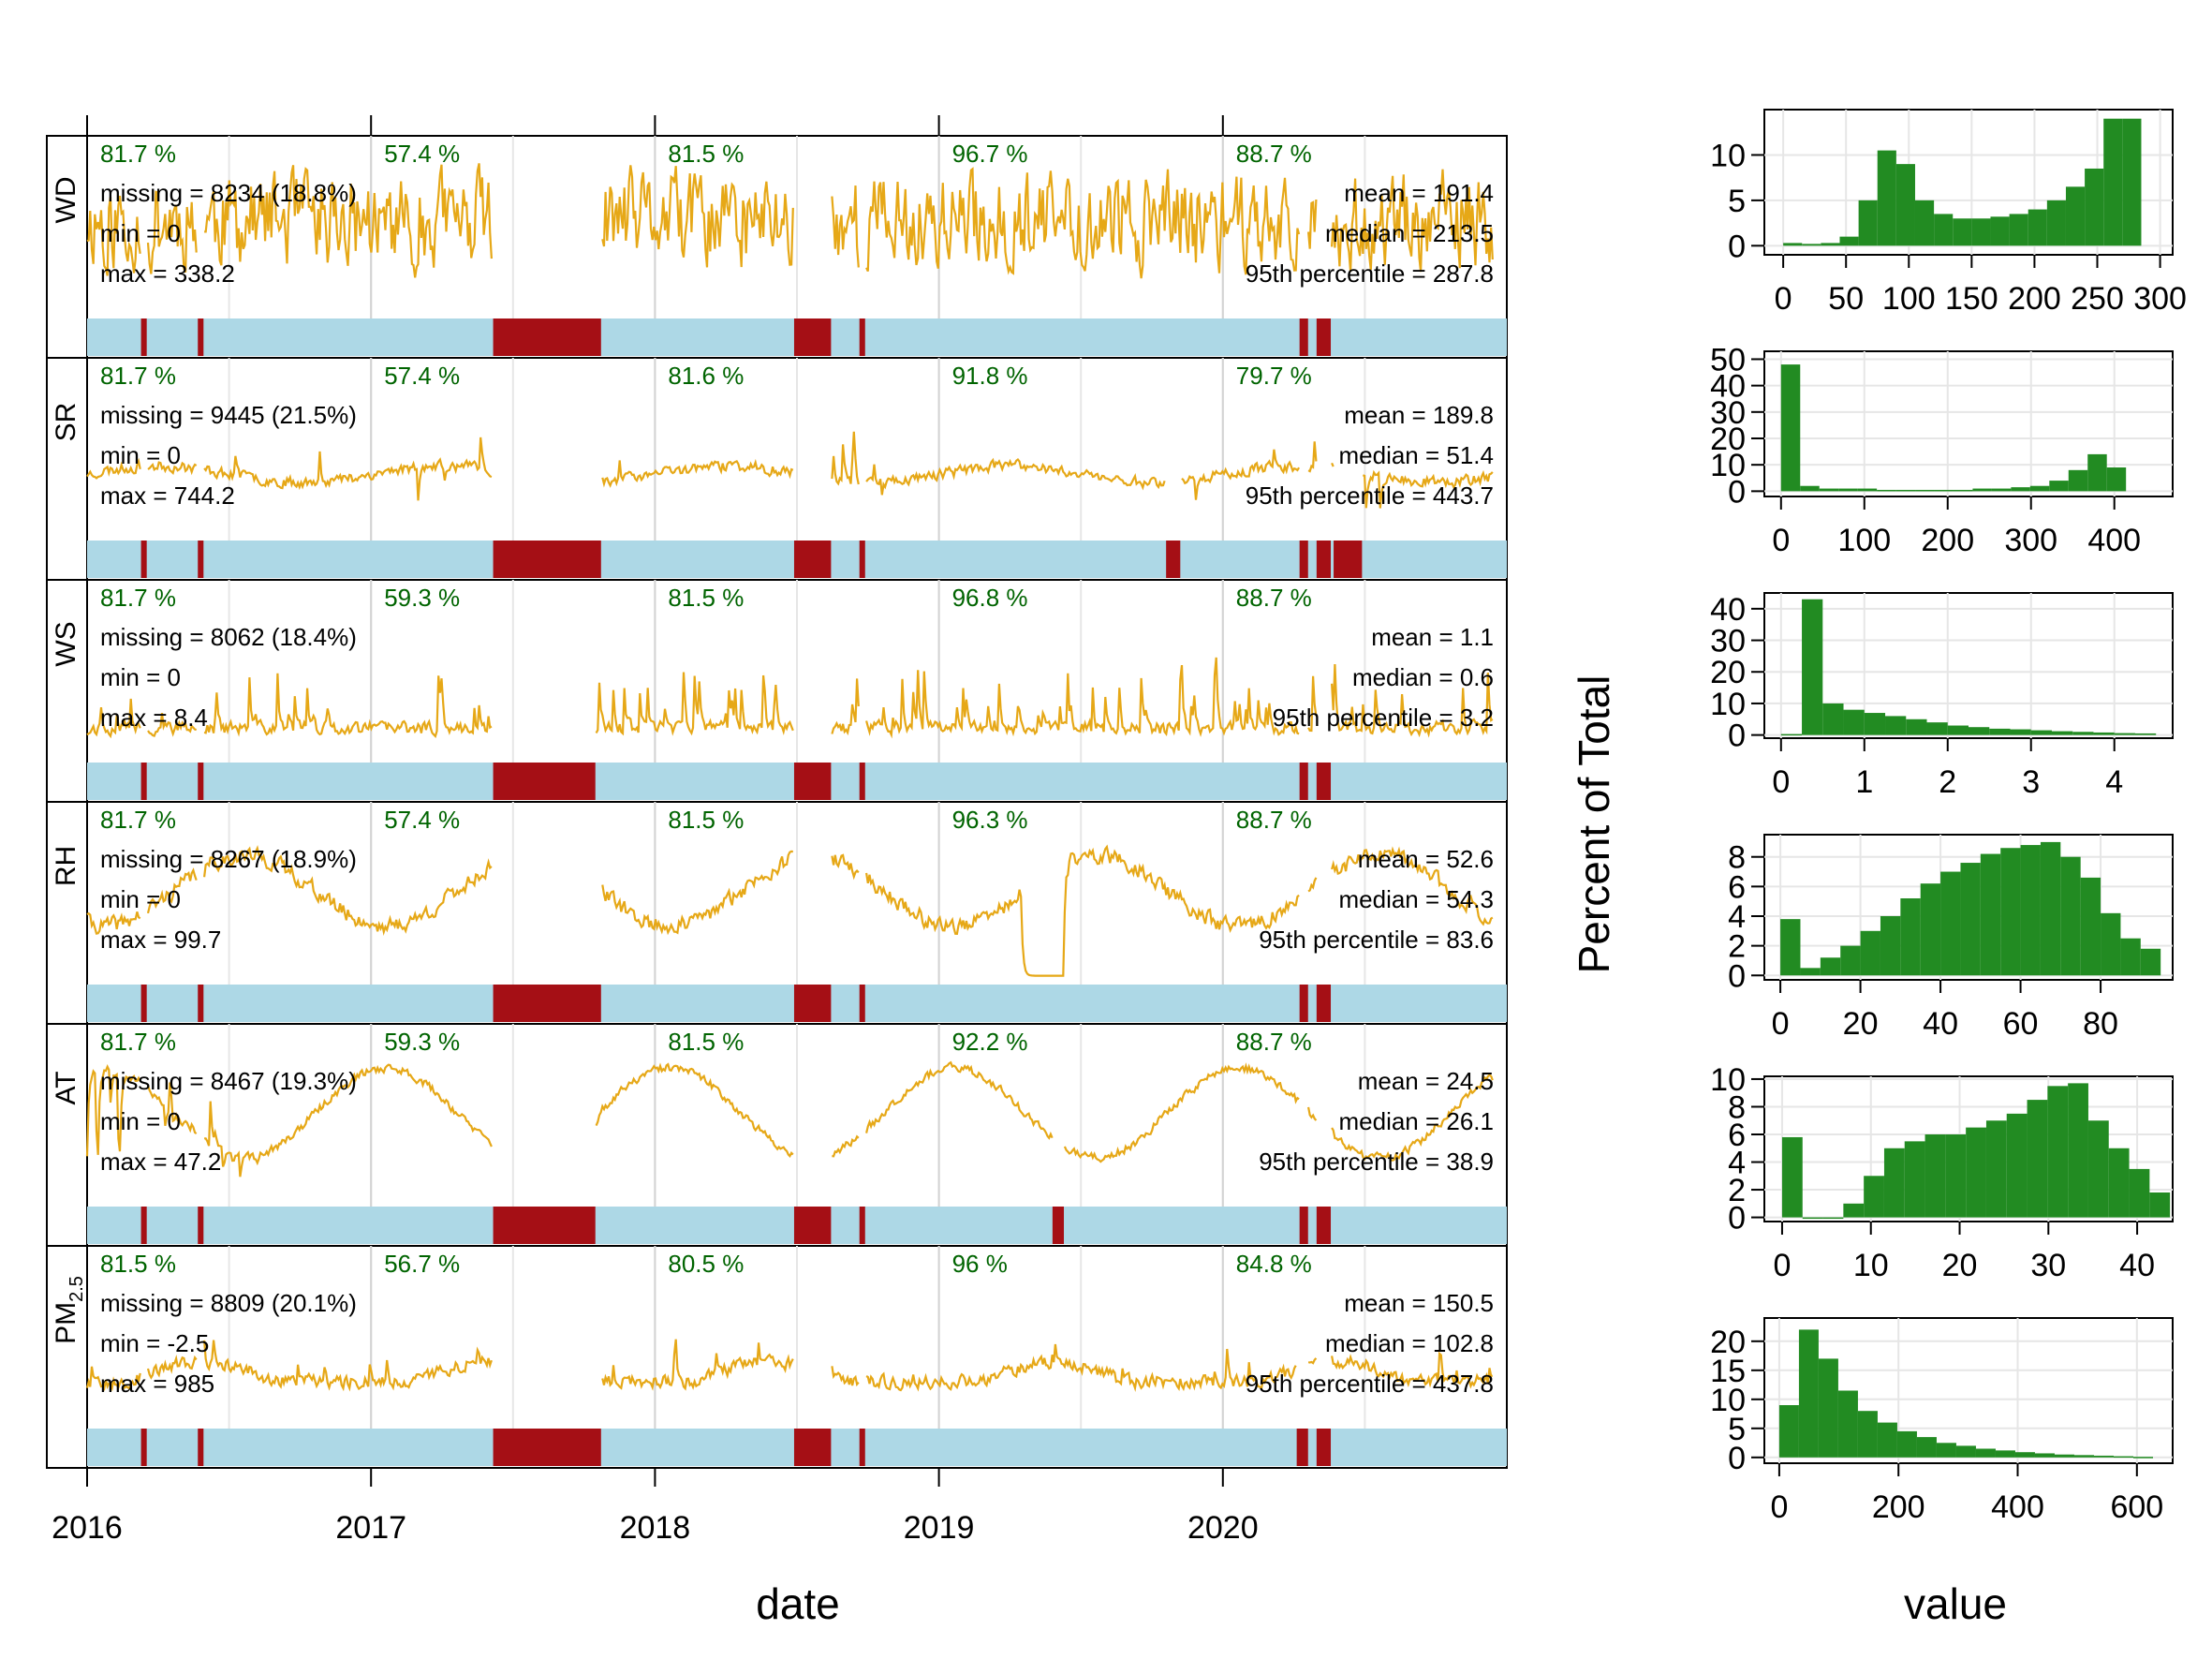 The height and width of the screenshot is (1659, 2212). Describe the element at coordinates (1949, 213) in the screenshot. I see `histogram-wd: 0 50 100 150 200 250 300 0 5 10` at that location.